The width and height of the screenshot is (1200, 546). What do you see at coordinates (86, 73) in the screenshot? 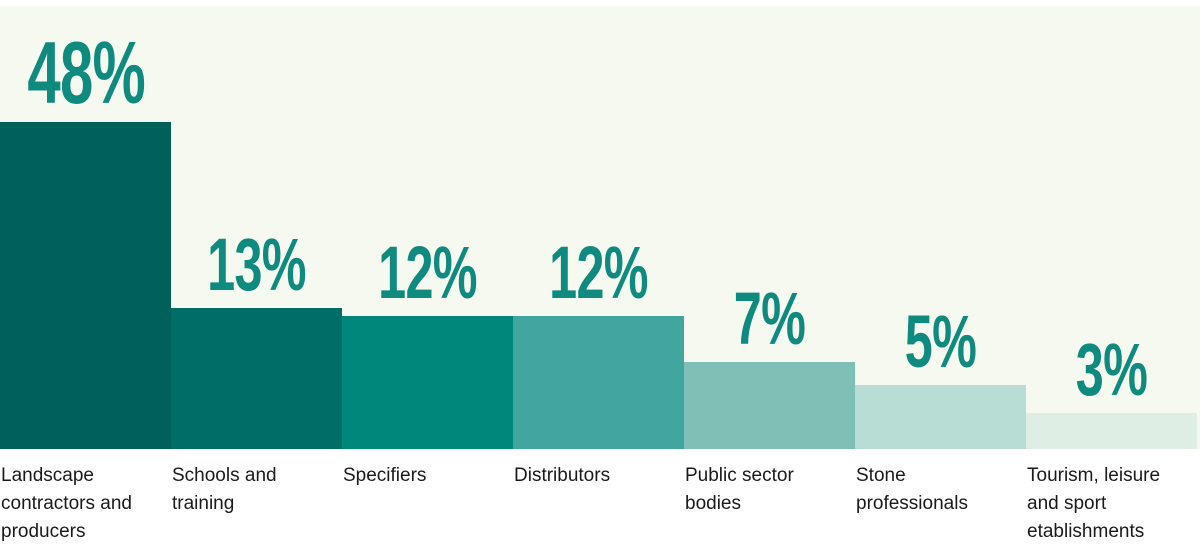
I see `data-label: 48%` at bounding box center [86, 73].